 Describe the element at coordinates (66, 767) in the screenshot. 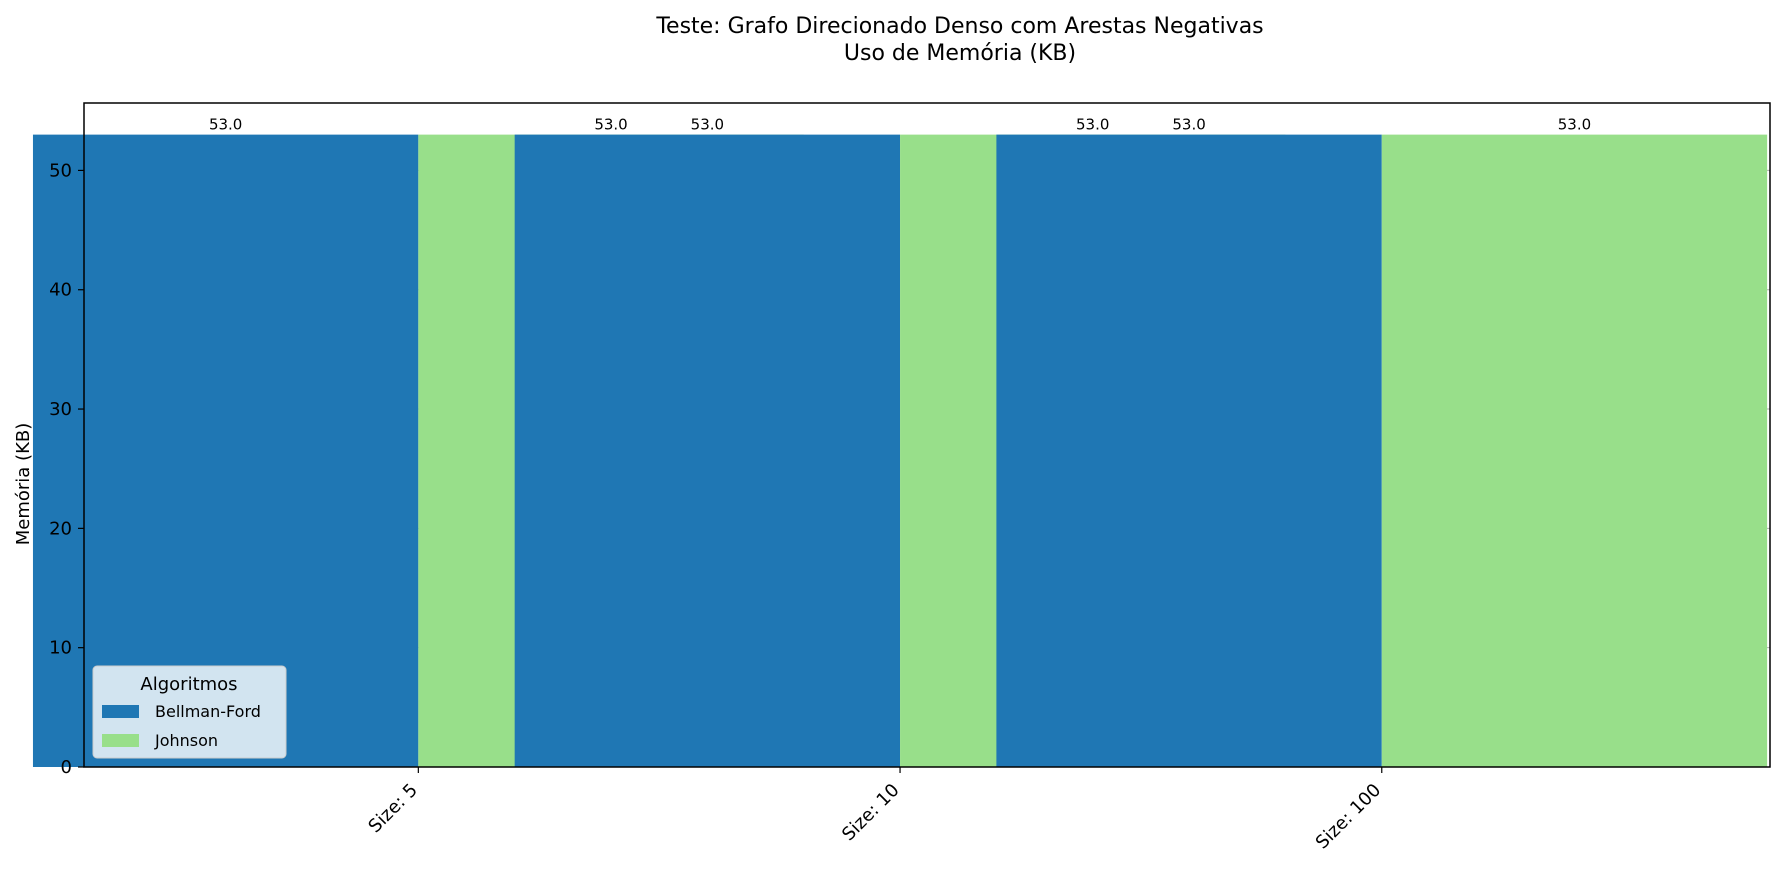

I see `y-tick-label: 0` at that location.